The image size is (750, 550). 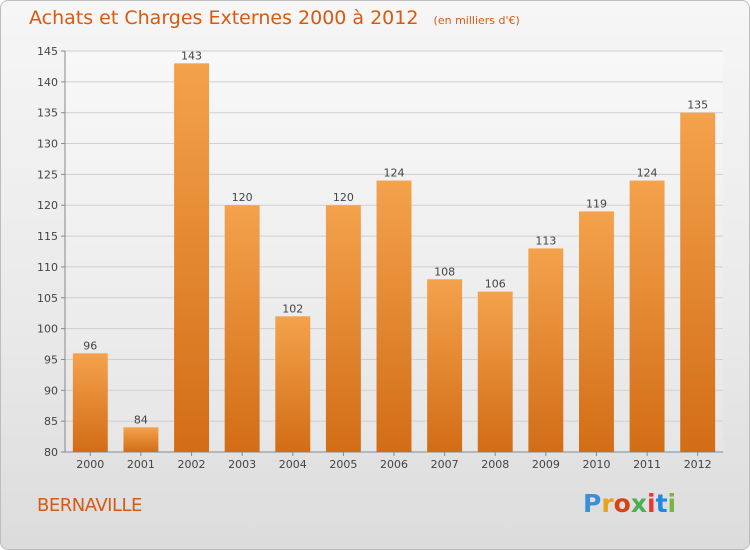 I want to click on title-text: Achats et Charges Externes 2000 à 2012, so click(x=224, y=18).